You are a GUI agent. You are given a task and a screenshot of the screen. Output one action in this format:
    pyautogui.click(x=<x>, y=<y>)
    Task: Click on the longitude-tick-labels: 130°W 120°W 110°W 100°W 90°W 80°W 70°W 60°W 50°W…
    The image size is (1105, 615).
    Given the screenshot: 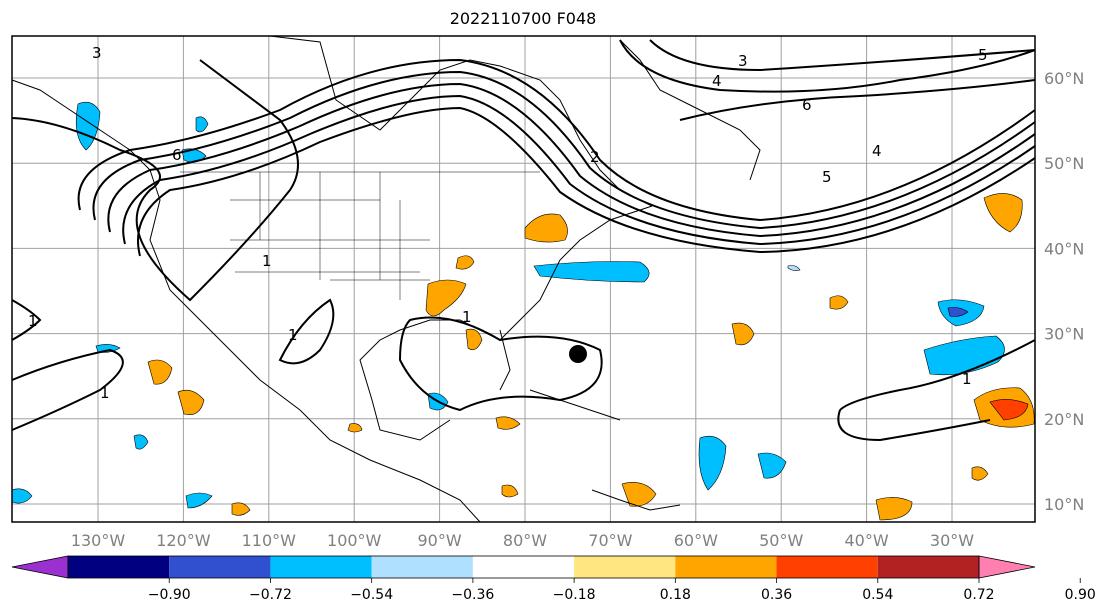 What is the action you would take?
    pyautogui.click(x=522, y=540)
    